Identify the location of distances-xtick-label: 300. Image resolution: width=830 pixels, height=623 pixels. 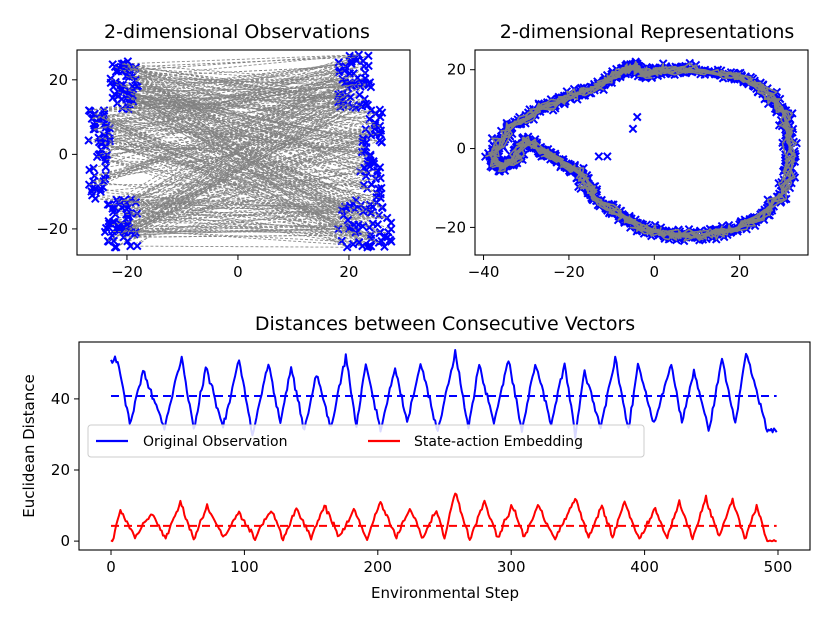
(511, 567).